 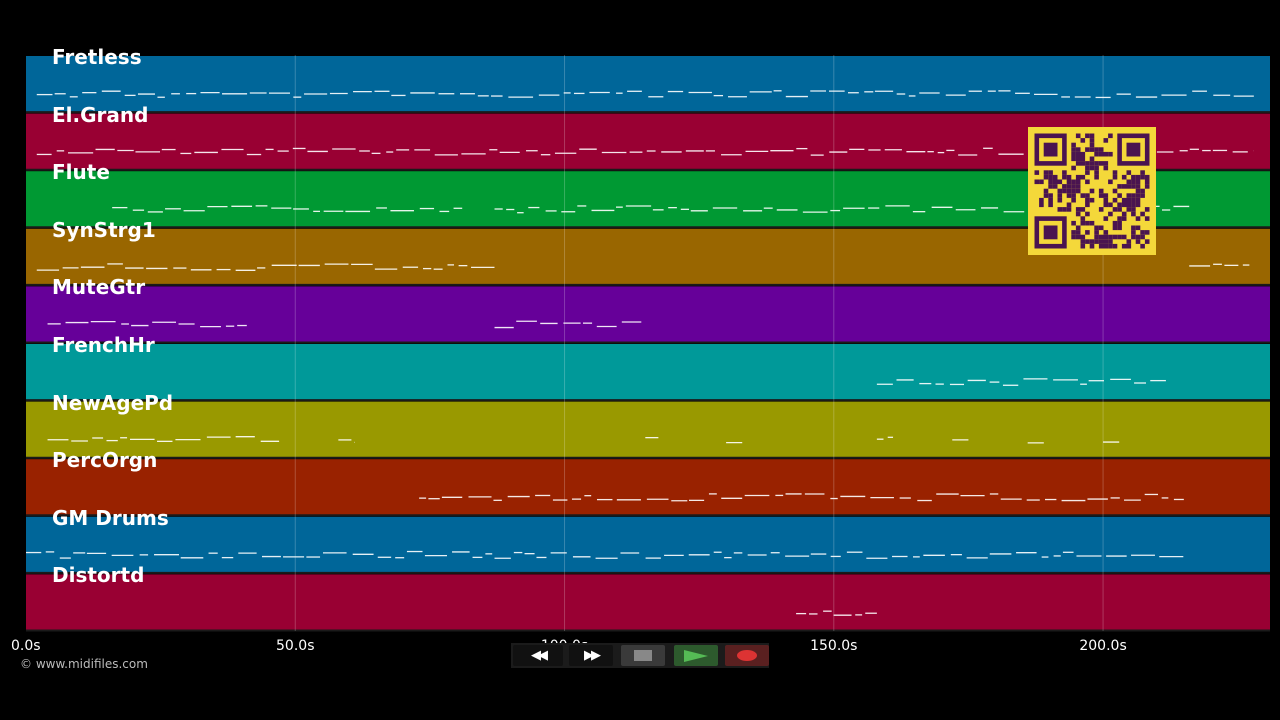 I want to click on stop-icon, so click(x=643, y=655).